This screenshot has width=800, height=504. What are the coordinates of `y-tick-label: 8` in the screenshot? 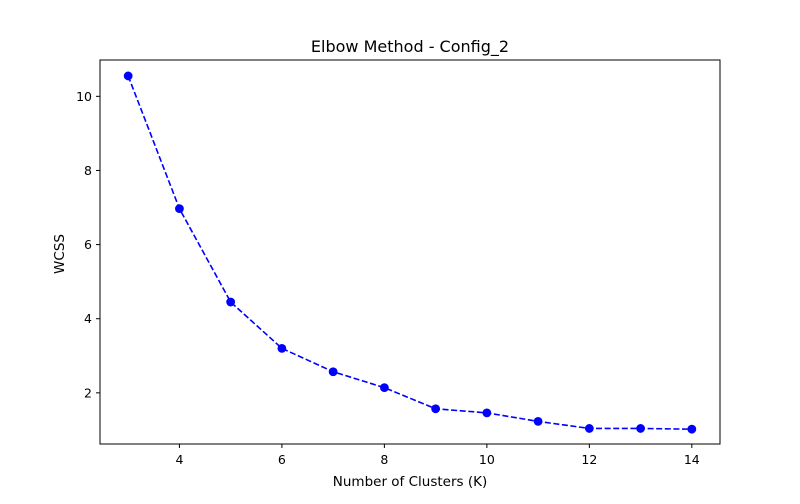 It's located at (88, 170).